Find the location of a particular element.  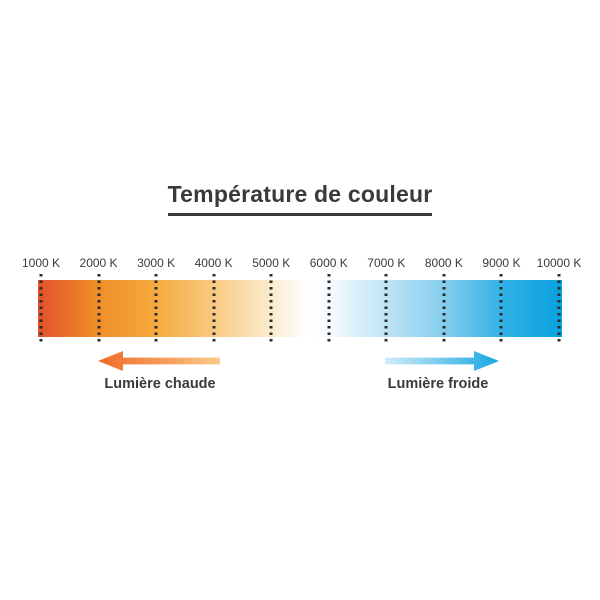

warm-arrow-icon is located at coordinates (159, 361).